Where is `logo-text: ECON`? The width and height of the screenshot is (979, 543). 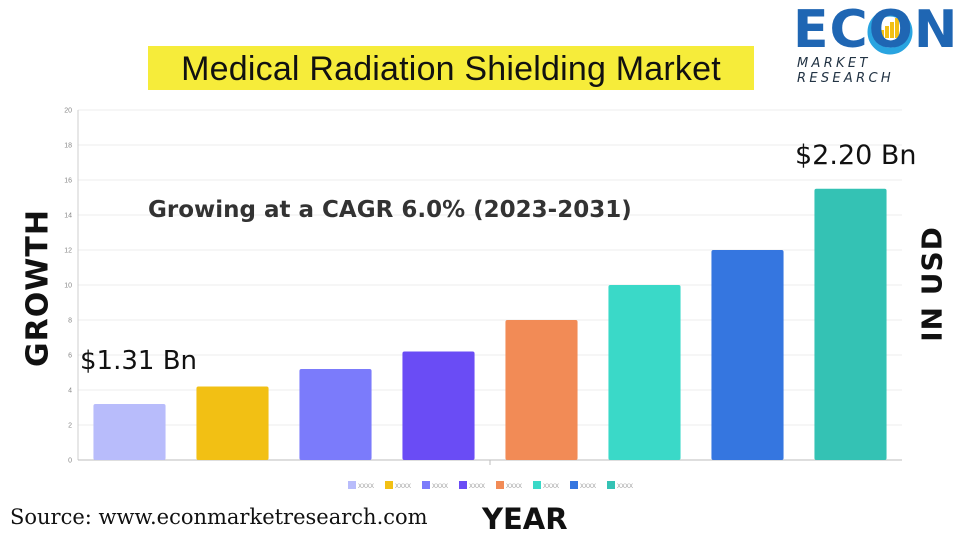 logo-text: ECON is located at coordinates (876, 30).